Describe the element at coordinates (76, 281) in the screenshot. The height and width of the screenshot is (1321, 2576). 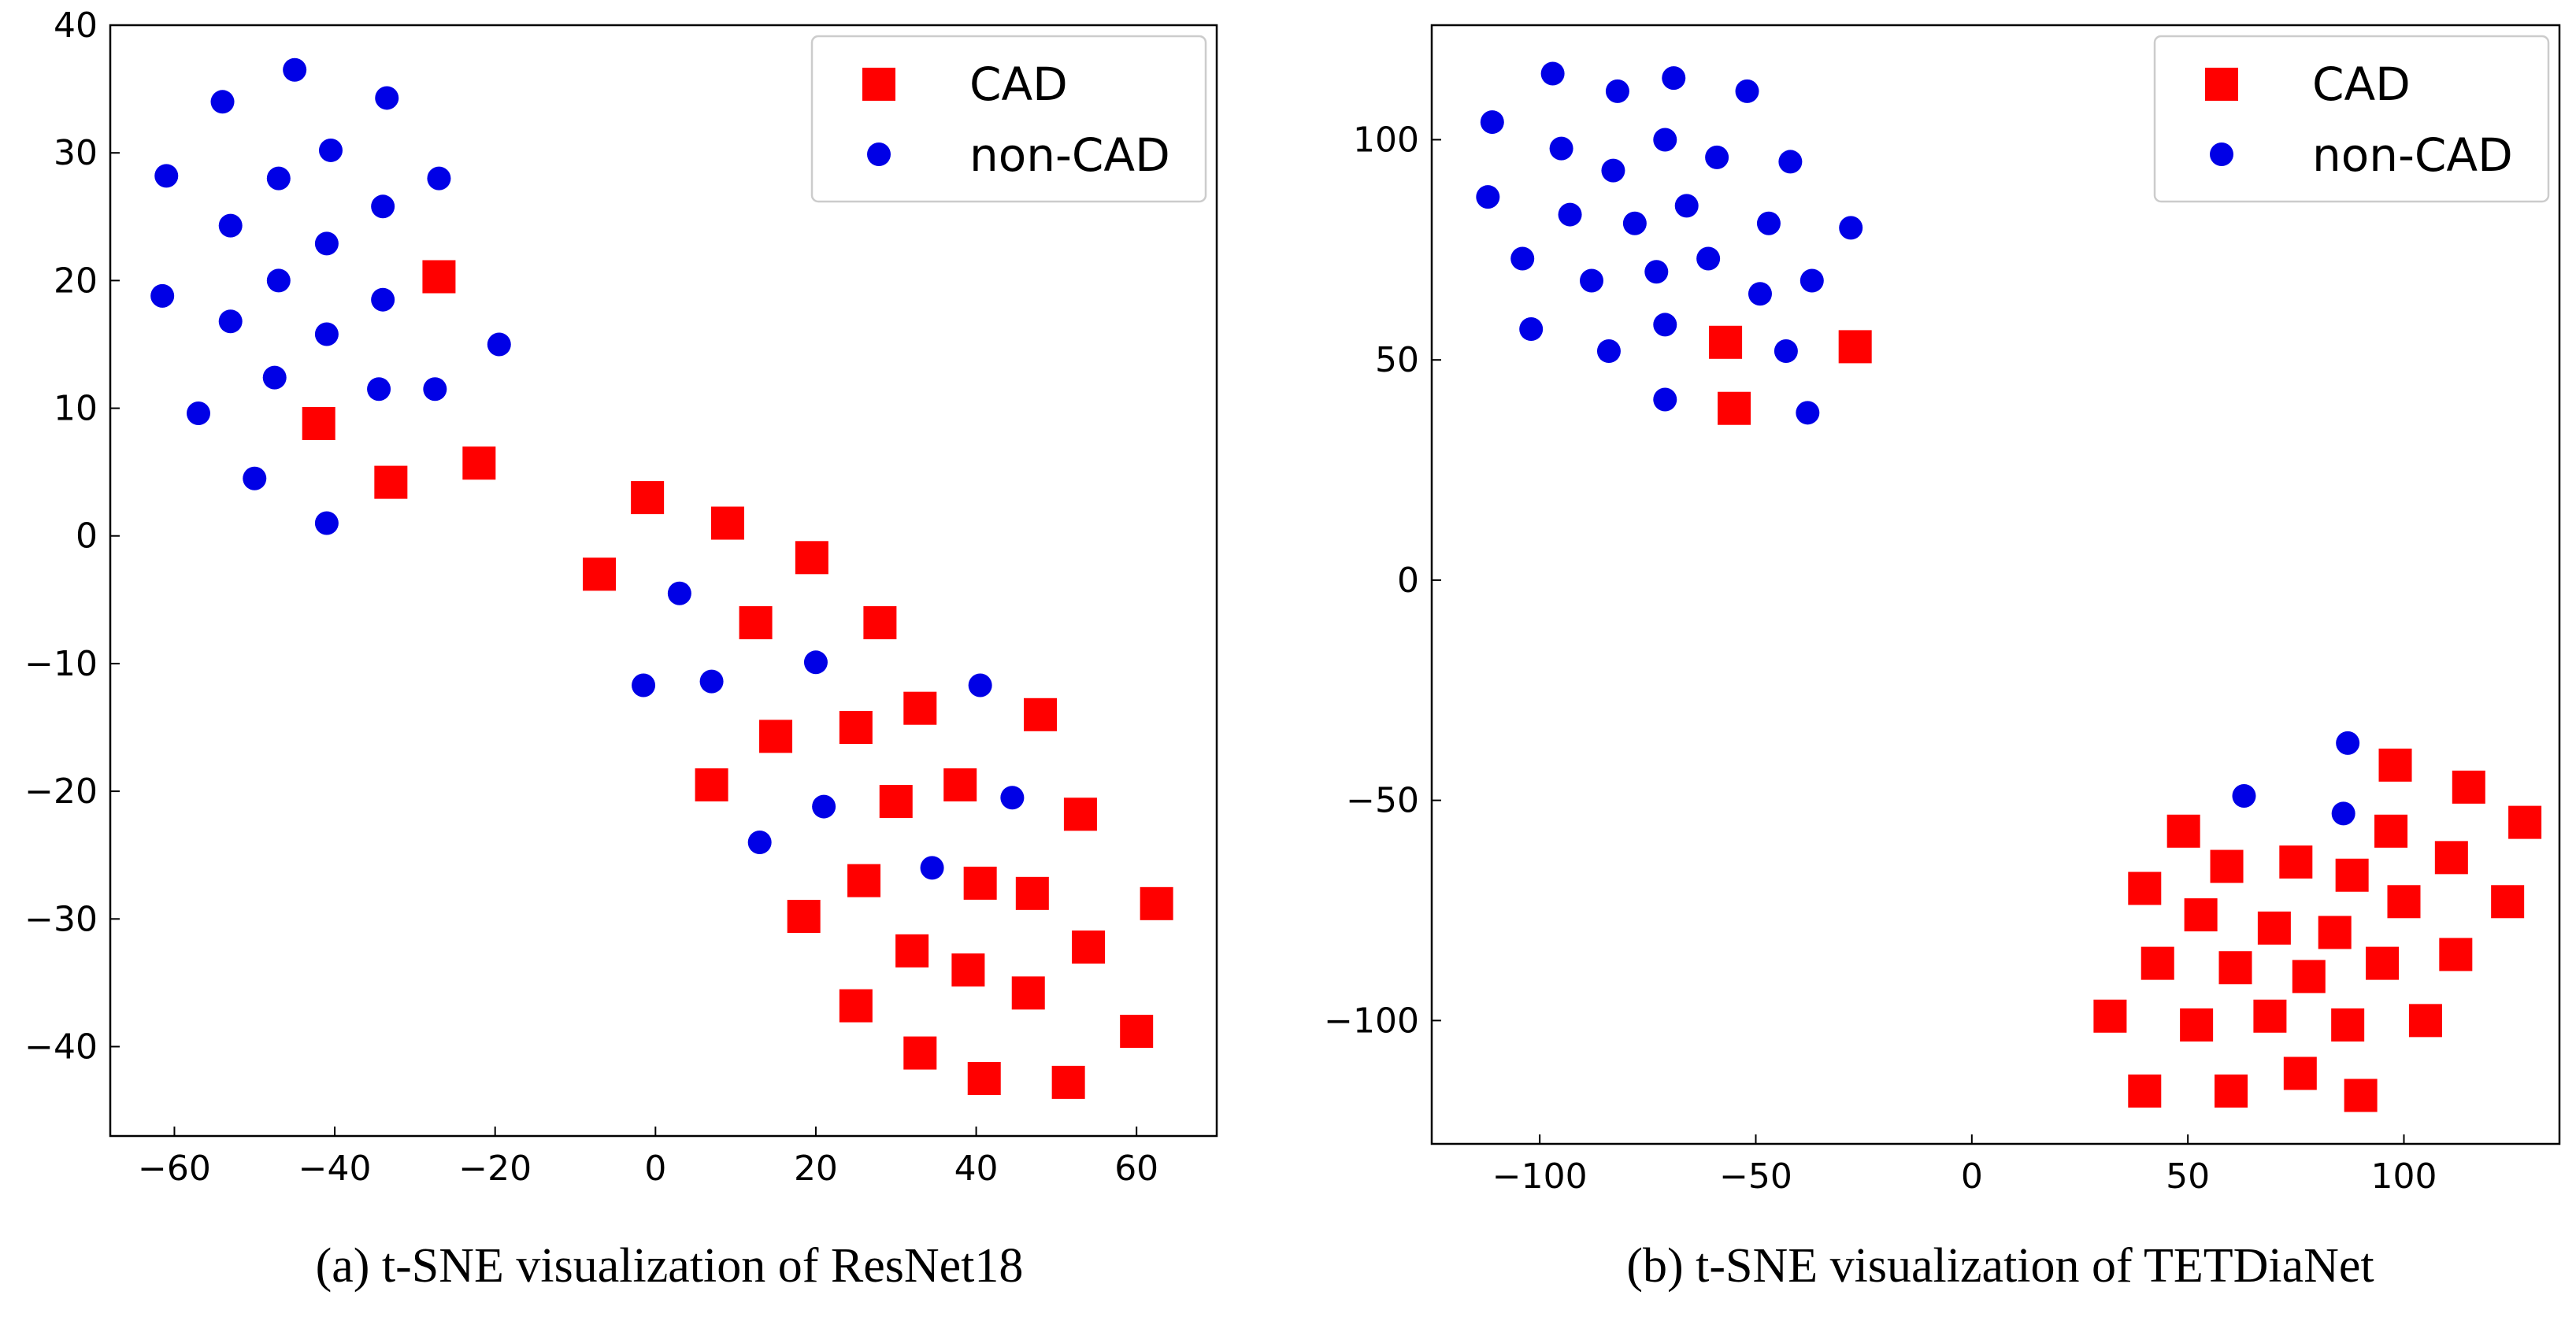
I see `y-tick-label: 20` at that location.